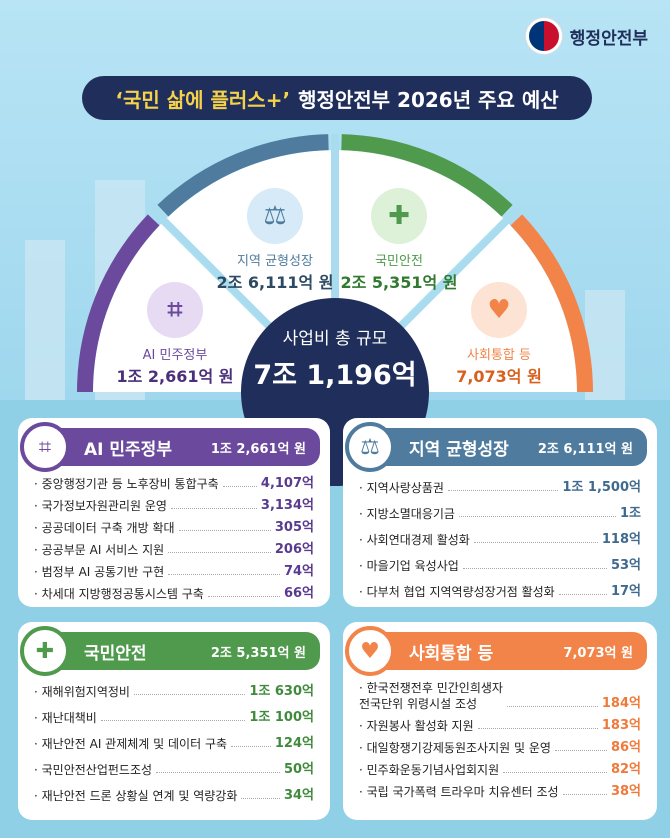  What do you see at coordinates (499, 376) in the screenshot?
I see `segment-amount: 7,073억 원` at bounding box center [499, 376].